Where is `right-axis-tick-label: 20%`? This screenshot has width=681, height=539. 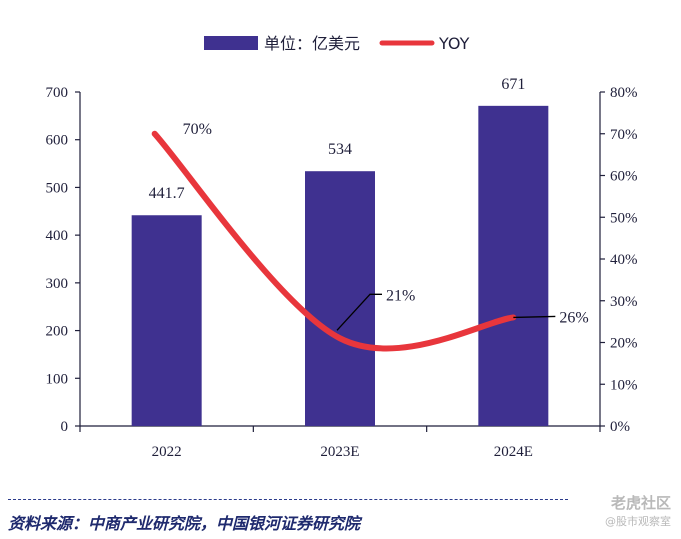
right-axis-tick-label: 20% is located at coordinates (624, 344).